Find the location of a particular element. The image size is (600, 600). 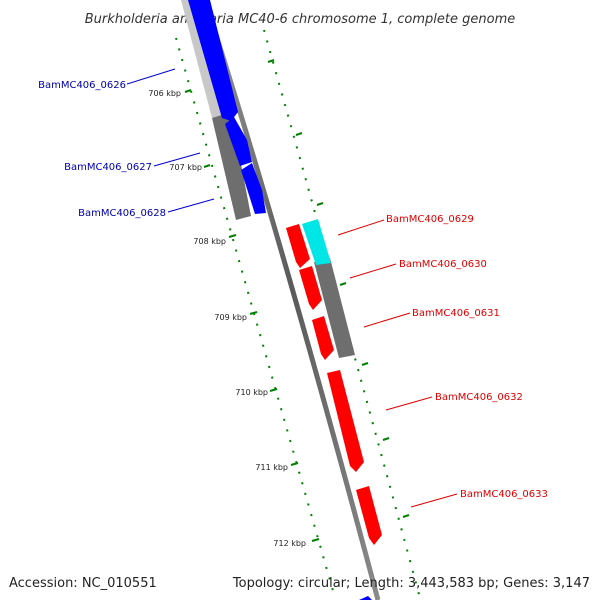

tick-label-712: 712 kbp is located at coordinates (289, 543).